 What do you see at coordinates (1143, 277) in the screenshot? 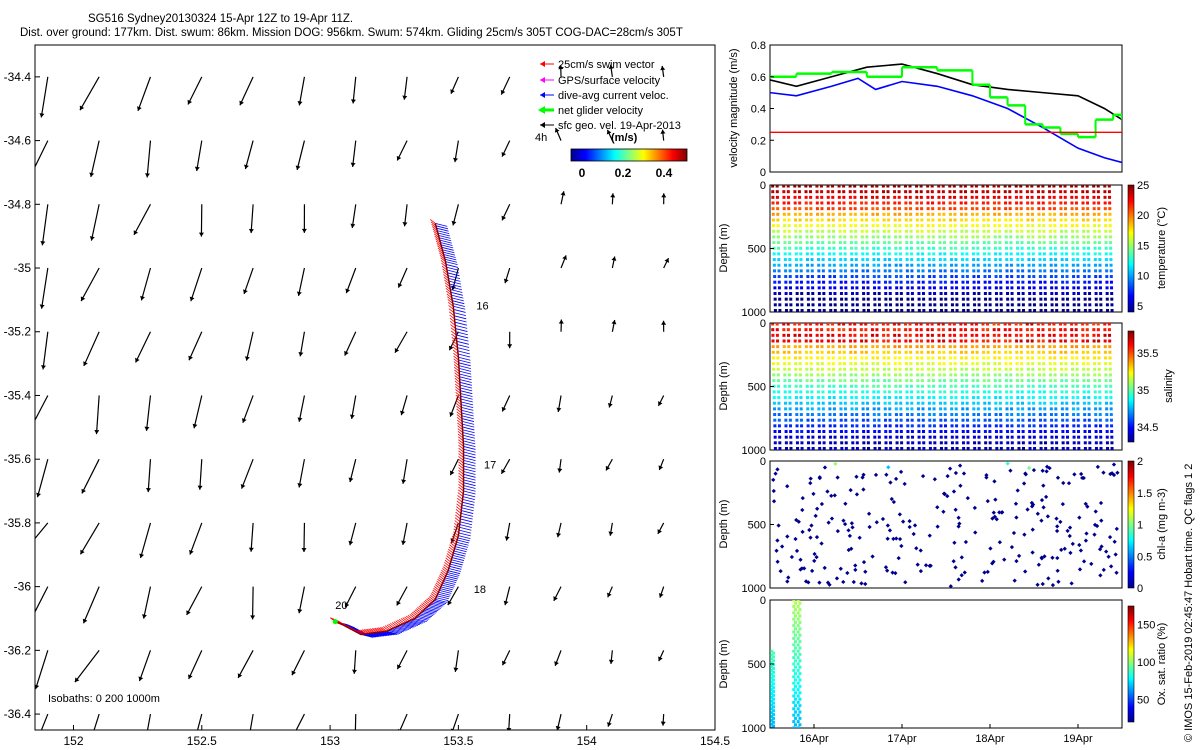
I see `colorbar-tick-label: 10` at bounding box center [1143, 277].